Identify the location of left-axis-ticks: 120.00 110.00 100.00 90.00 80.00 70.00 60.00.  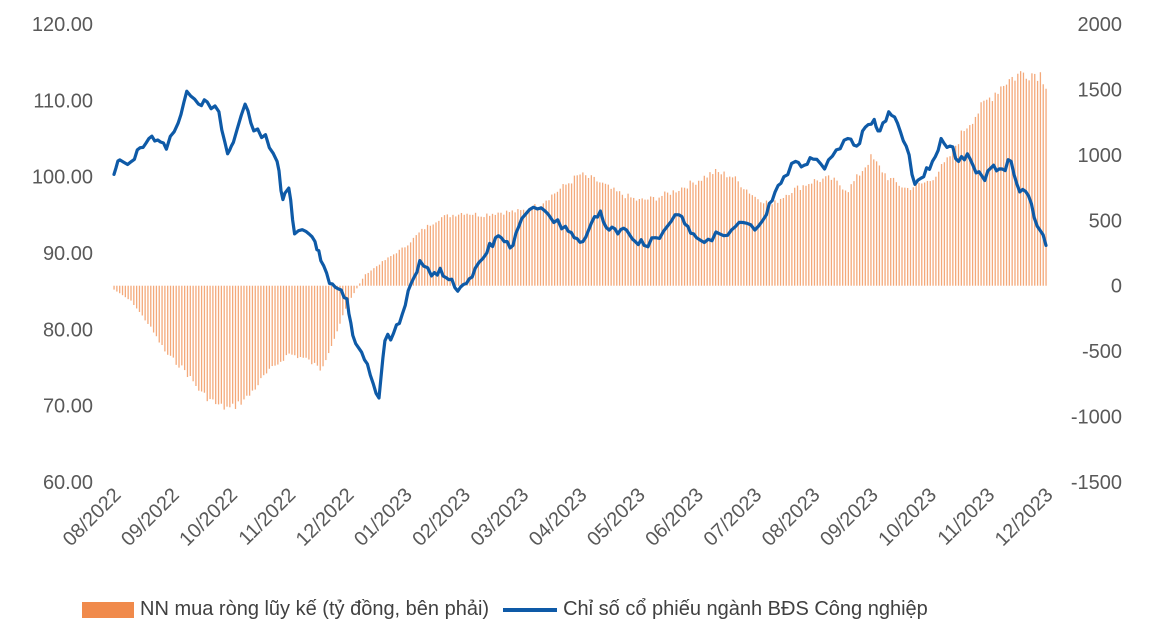
(62, 254).